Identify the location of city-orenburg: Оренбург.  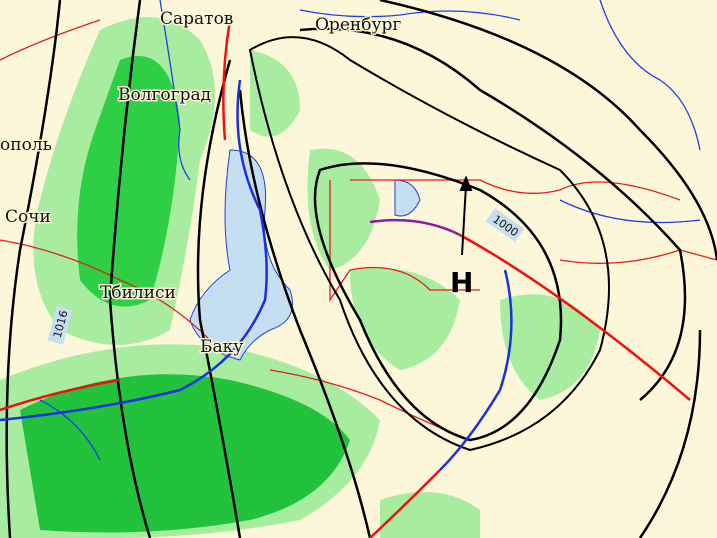
(358, 25).